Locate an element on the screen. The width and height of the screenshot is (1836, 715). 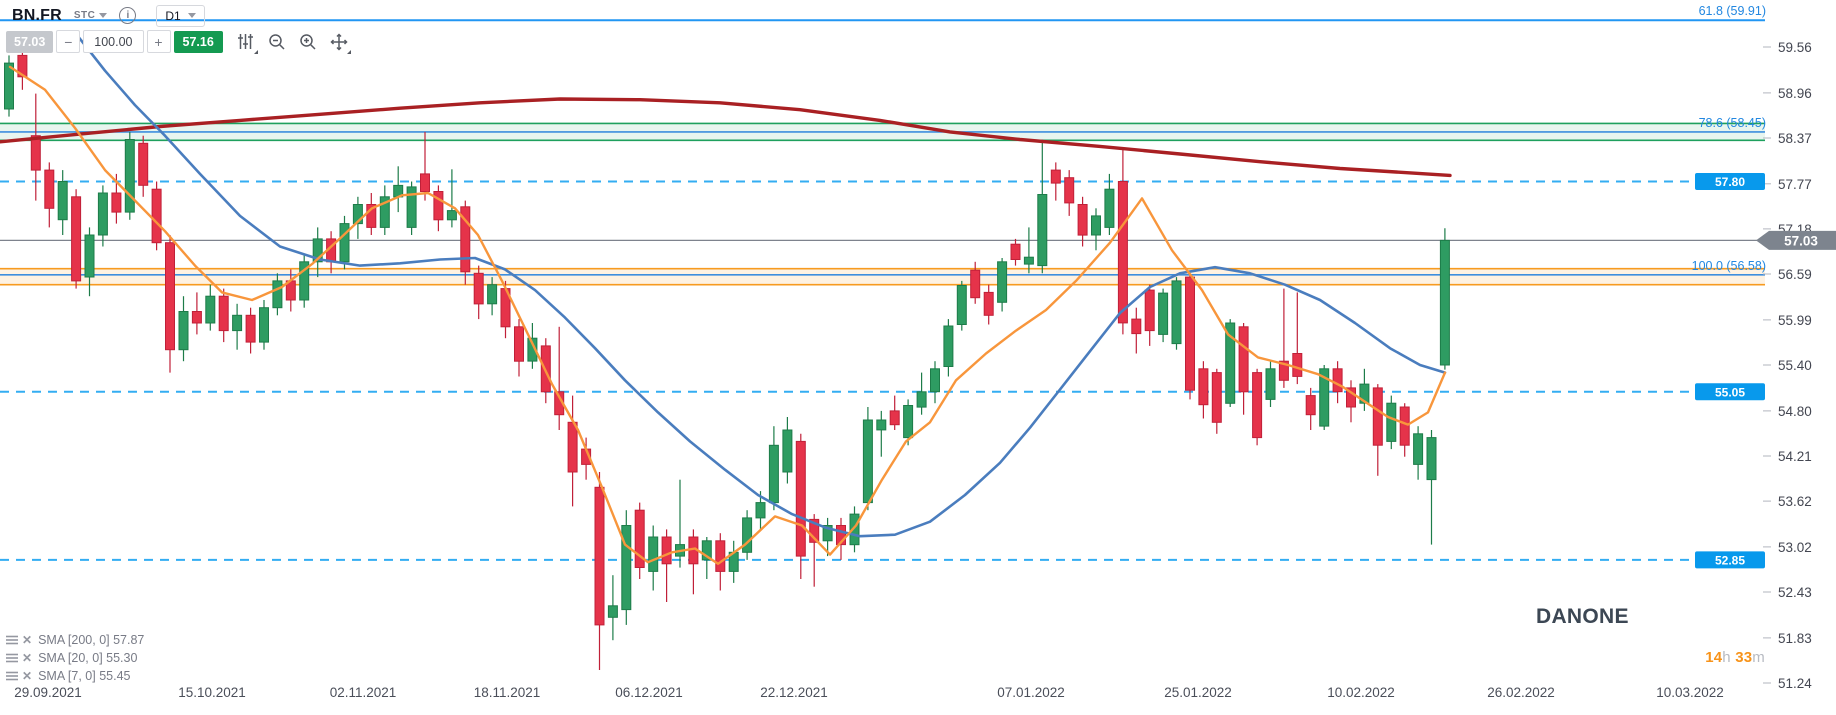
ask-price-badge: 57.16 is located at coordinates (198, 41).